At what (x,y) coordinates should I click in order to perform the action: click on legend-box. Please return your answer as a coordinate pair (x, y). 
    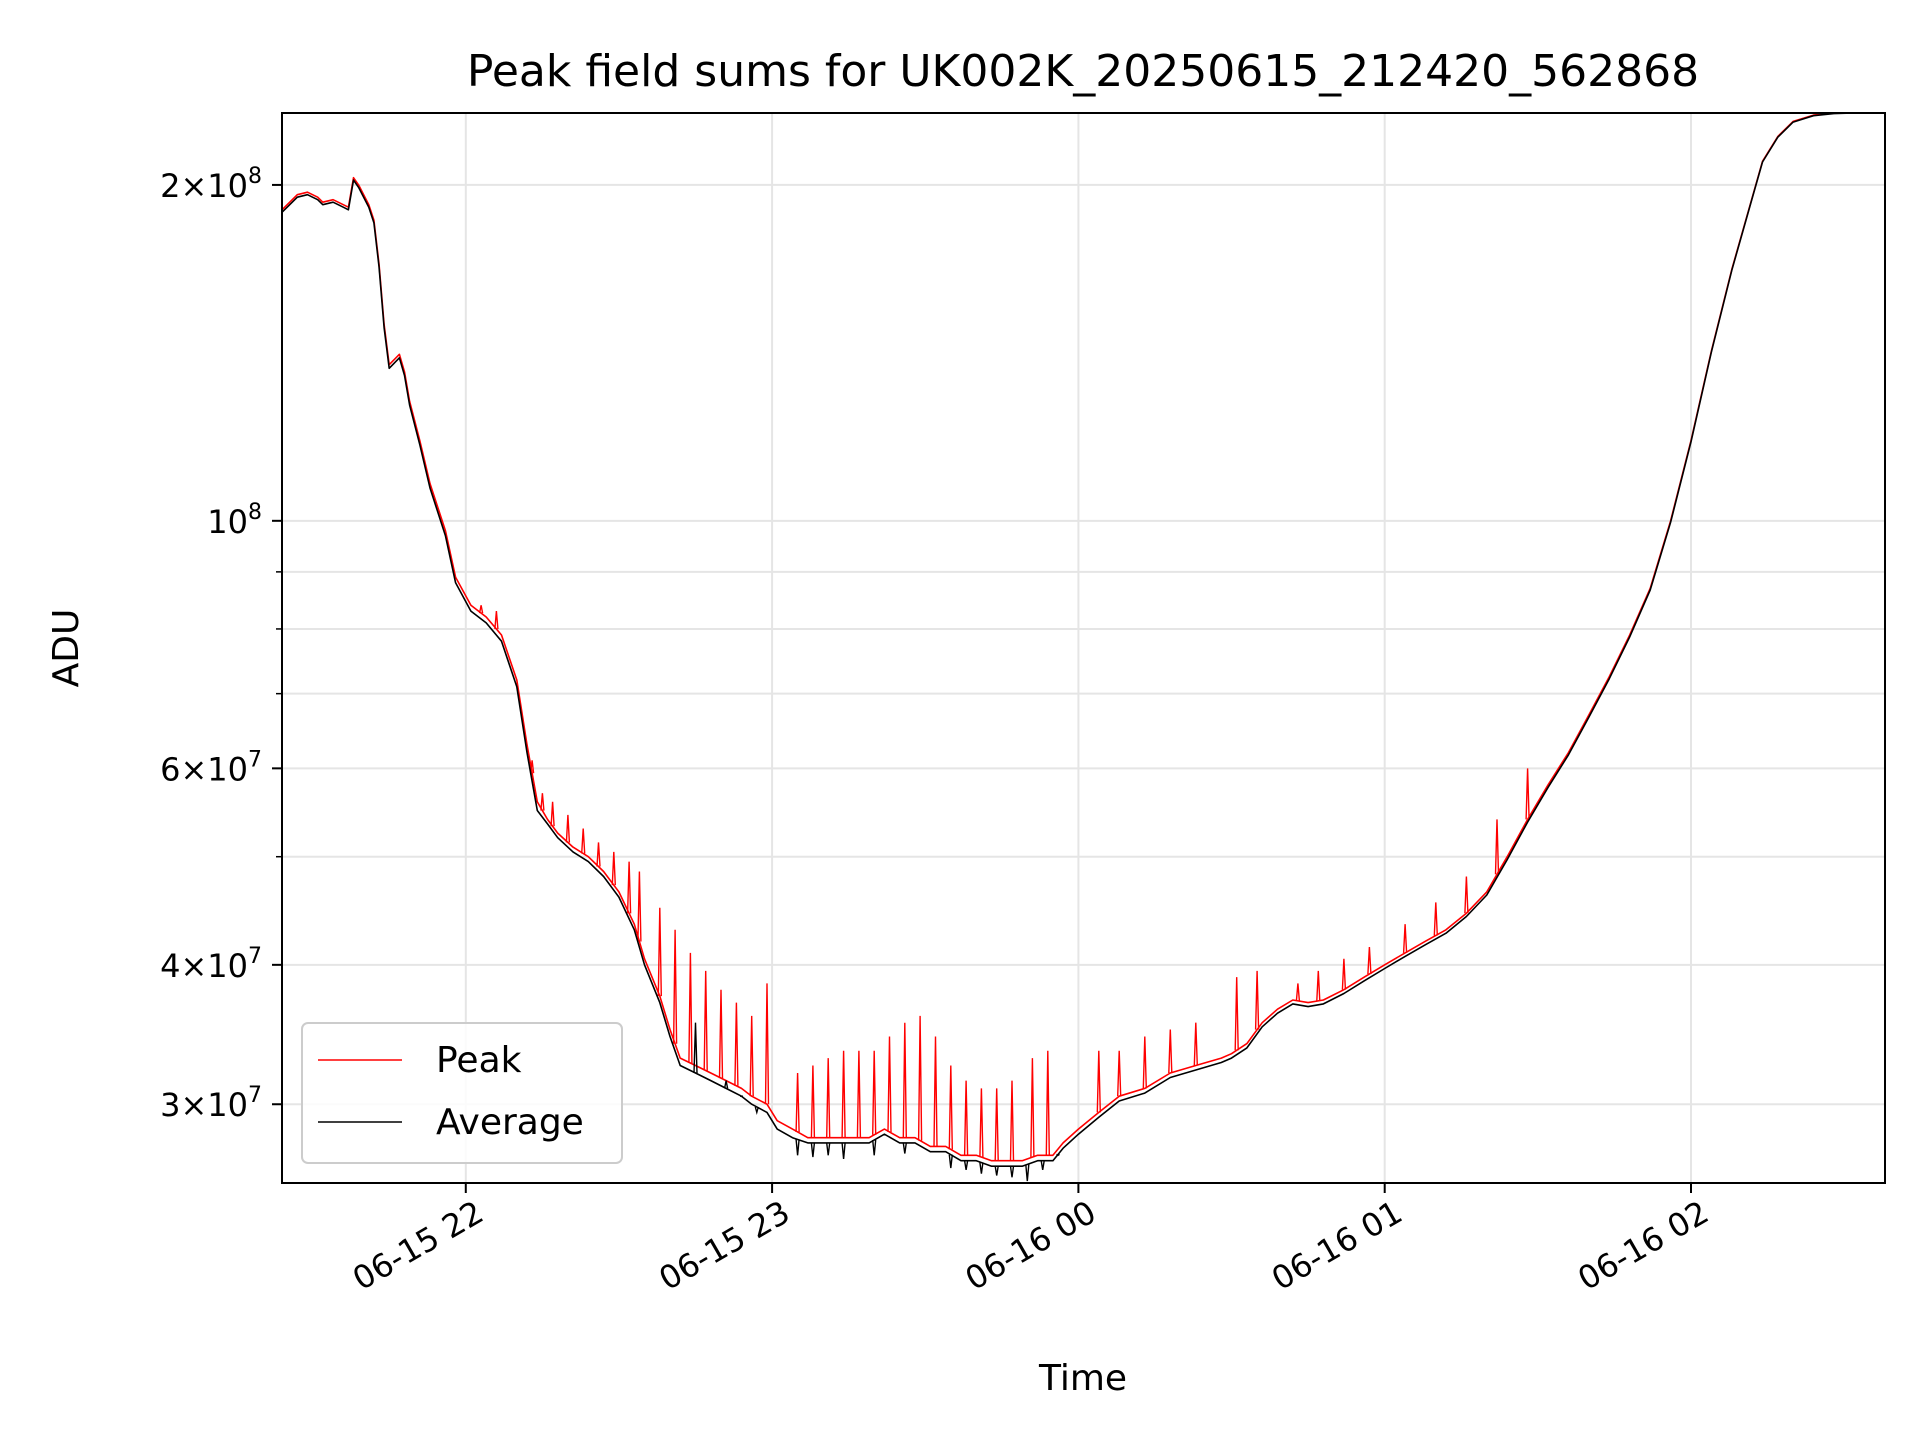
    Looking at the image, I should click on (462, 1093).